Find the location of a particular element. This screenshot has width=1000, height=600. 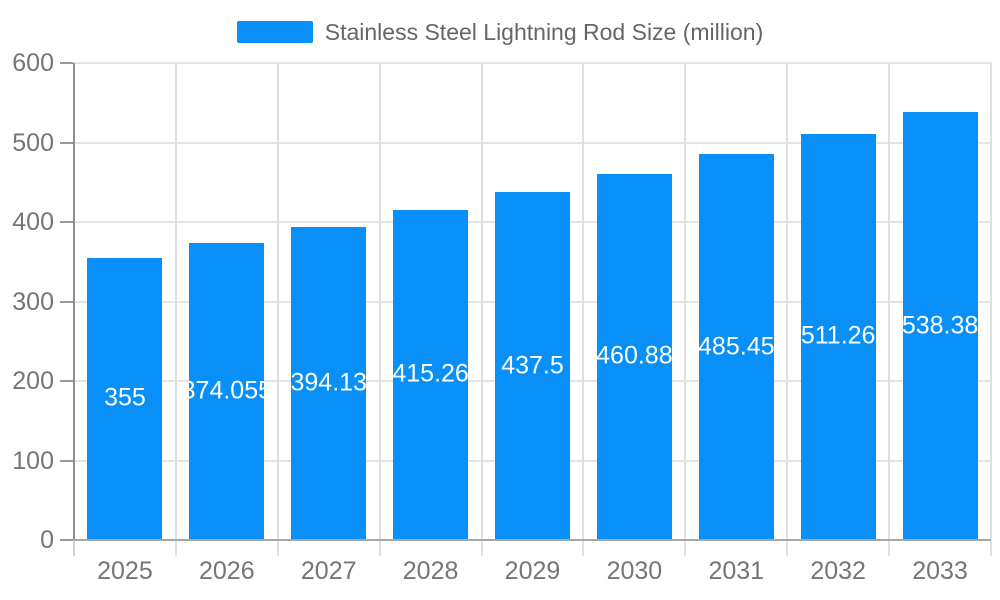

y-axis-tick-label: 600 is located at coordinates (33, 63).